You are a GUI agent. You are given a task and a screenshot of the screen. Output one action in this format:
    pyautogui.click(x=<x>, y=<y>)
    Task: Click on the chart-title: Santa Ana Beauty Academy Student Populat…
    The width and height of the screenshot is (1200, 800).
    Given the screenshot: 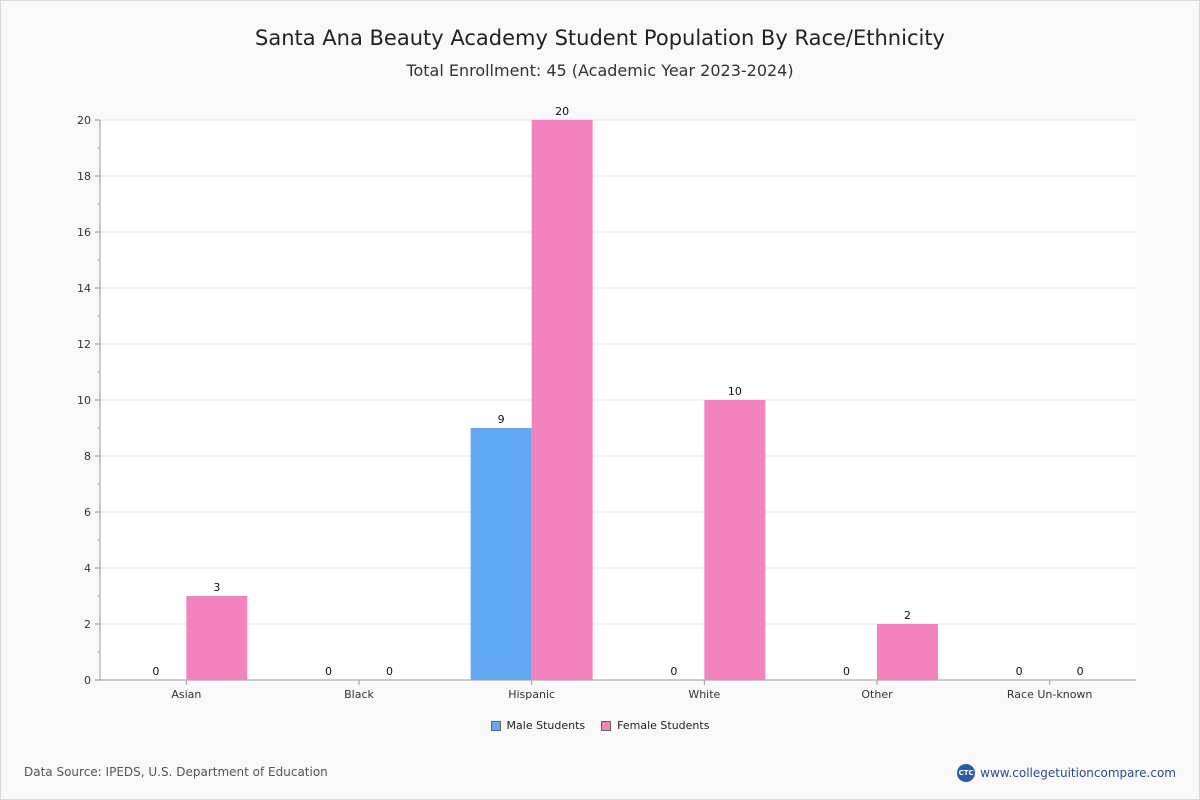 What is the action you would take?
    pyautogui.click(x=600, y=38)
    